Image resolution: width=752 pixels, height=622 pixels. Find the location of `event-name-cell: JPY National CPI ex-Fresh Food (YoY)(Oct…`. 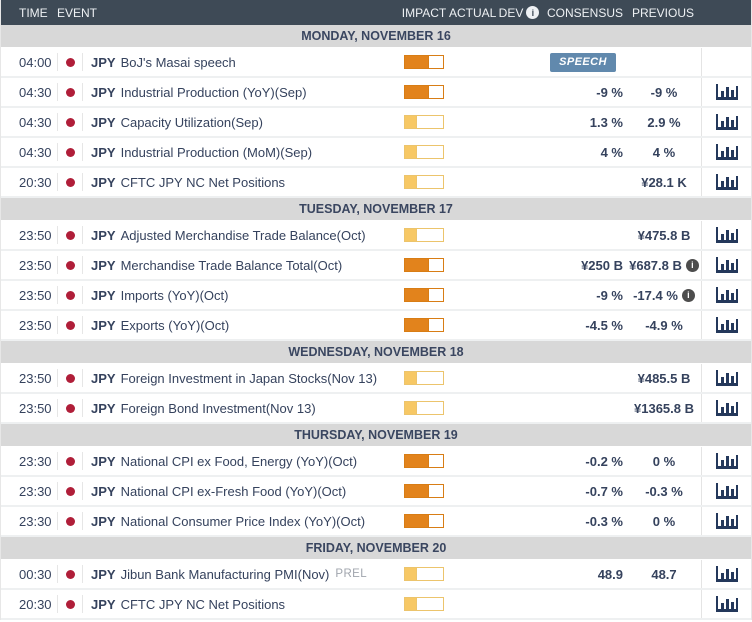

event-name-cell: JPY National CPI ex-Fresh Food (YoY)(Oct… is located at coordinates (241, 491).